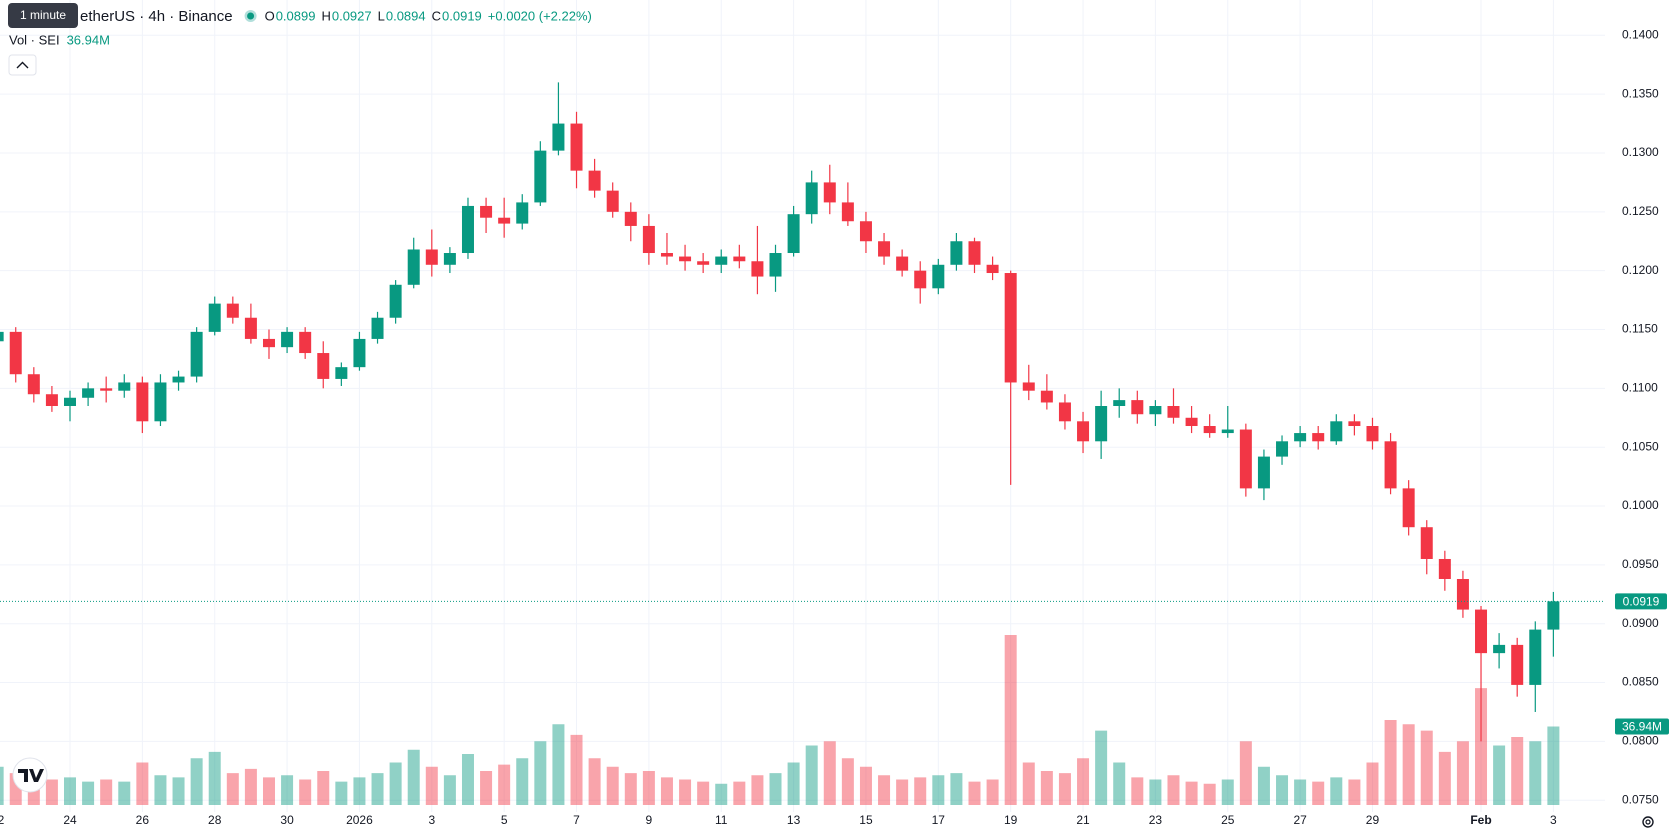  Describe the element at coordinates (1553, 820) in the screenshot. I see `x-tick-label: 3` at that location.